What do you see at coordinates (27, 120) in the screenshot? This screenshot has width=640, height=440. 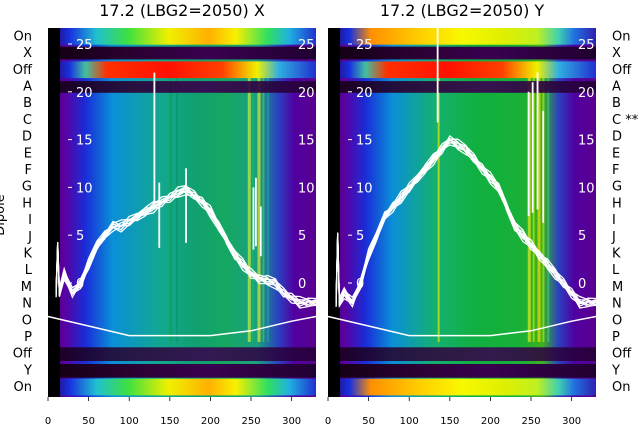 I see `row-label: C` at bounding box center [27, 120].